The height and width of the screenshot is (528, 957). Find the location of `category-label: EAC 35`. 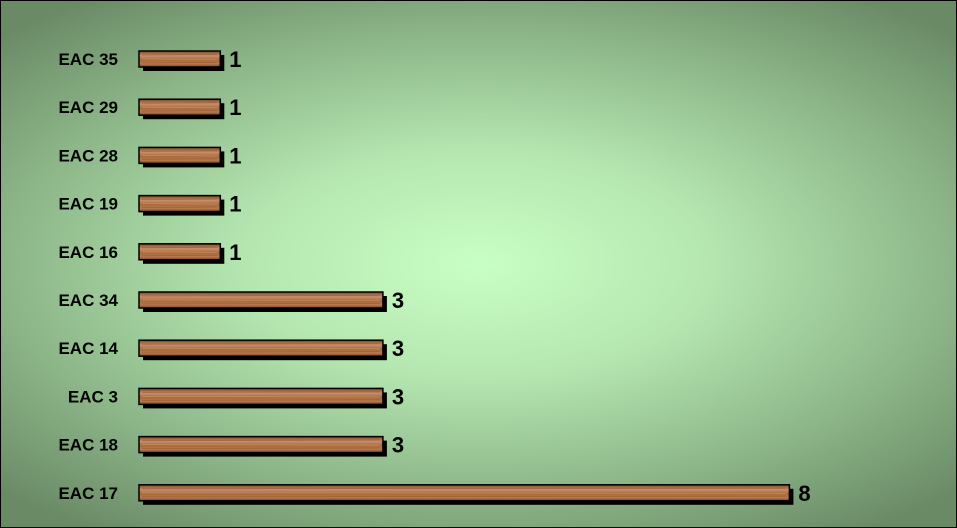

category-label: EAC 35 is located at coordinates (88, 59).